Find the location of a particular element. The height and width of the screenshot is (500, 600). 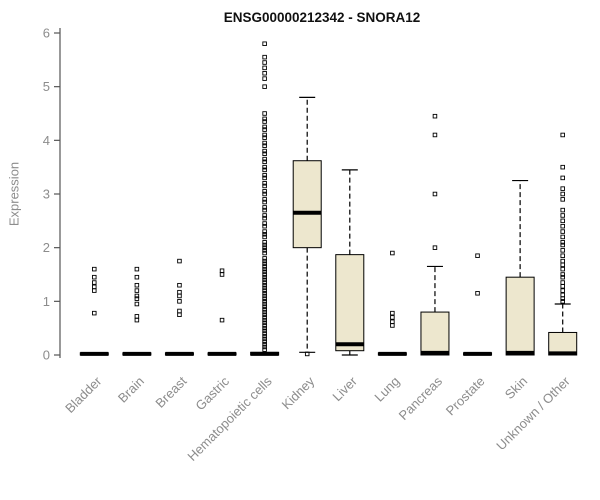

x-tick-label: Pancreas is located at coordinates (421, 398).